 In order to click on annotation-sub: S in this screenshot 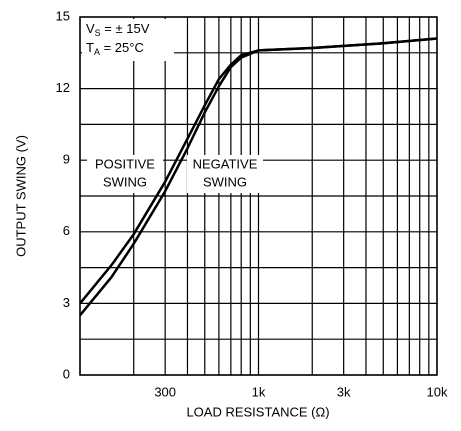, I will do `click(98, 33)`.